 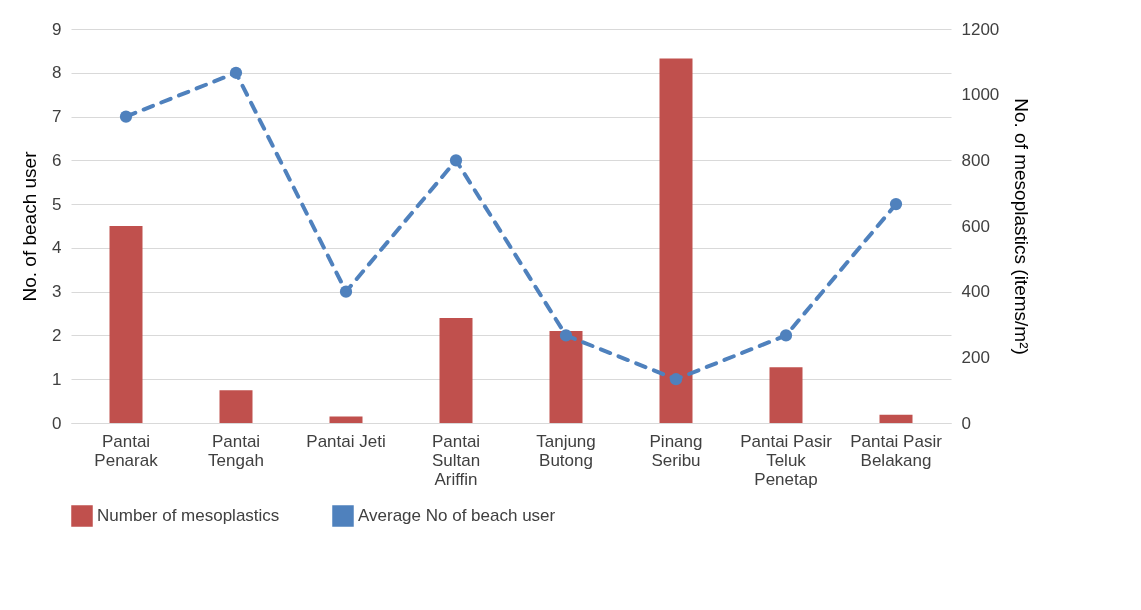 I want to click on legend-label: Average No of beach user, so click(x=457, y=515).